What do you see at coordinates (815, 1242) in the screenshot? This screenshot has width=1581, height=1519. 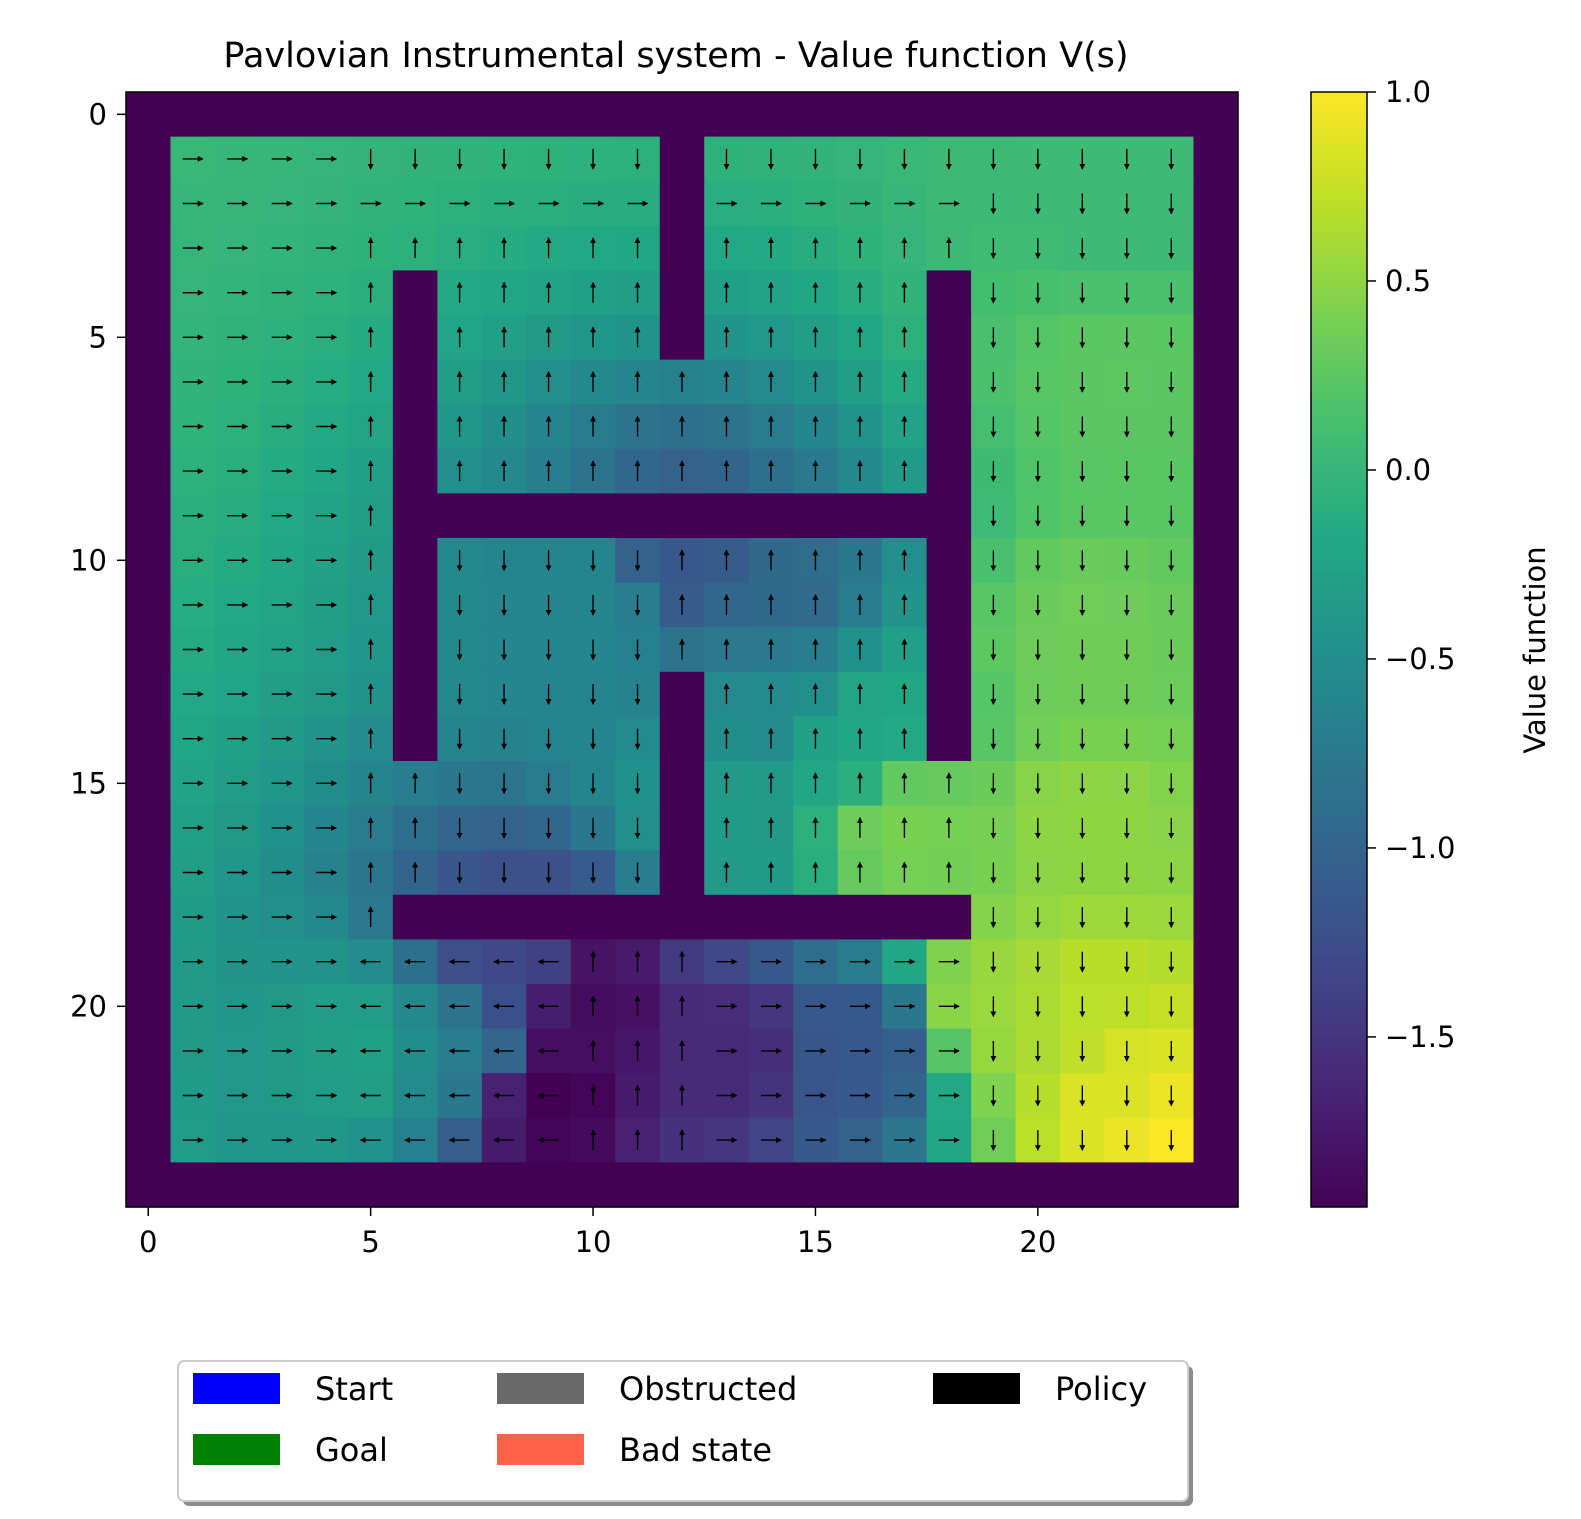 I see `x-tick-label: 15` at bounding box center [815, 1242].